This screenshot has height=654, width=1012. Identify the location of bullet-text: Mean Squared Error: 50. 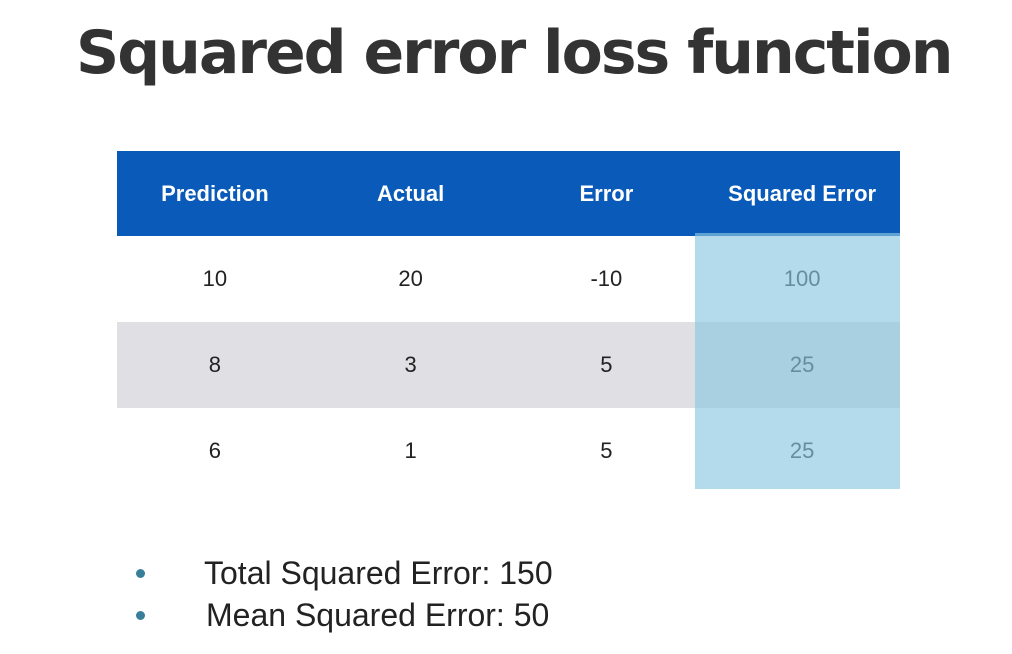
(378, 615).